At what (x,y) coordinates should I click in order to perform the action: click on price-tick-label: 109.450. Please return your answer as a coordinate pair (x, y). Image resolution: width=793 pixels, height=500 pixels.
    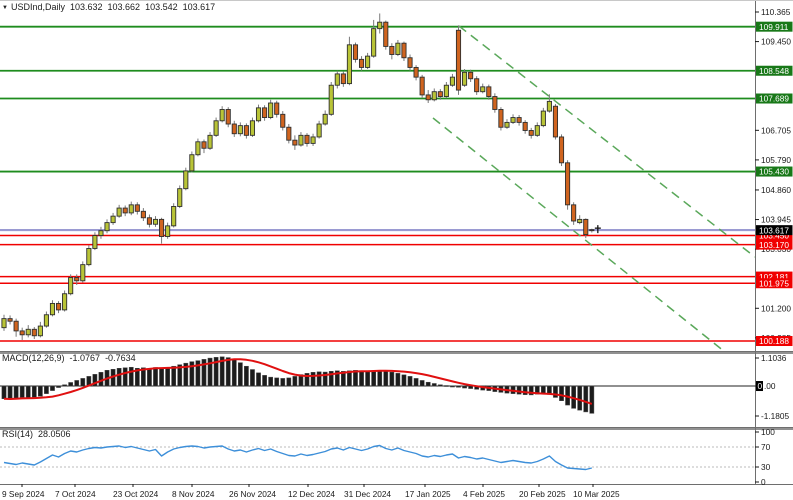
    Looking at the image, I should click on (776, 42).